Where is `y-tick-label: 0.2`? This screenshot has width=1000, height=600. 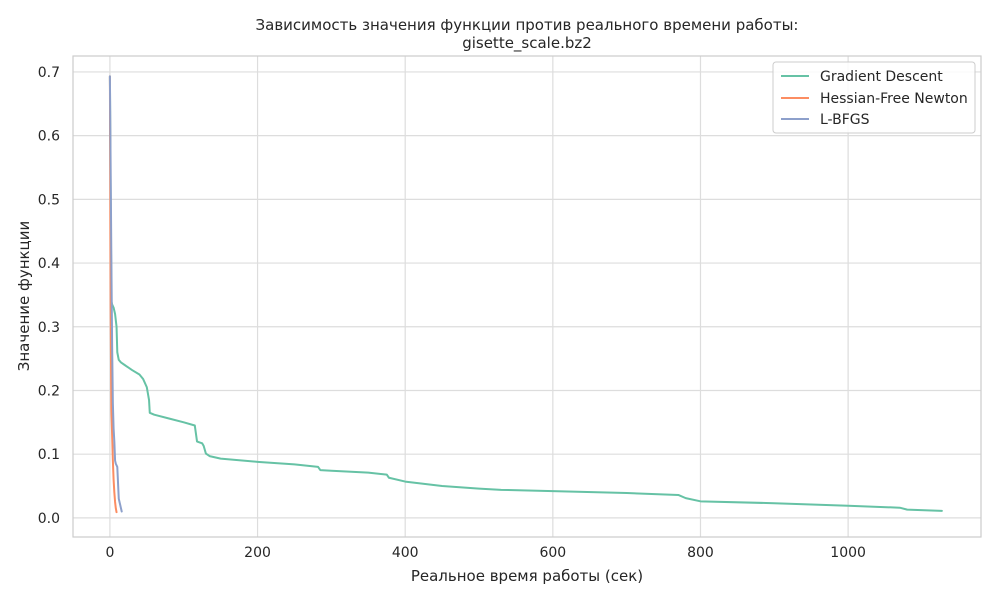
y-tick-label: 0.2 is located at coordinates (49, 391).